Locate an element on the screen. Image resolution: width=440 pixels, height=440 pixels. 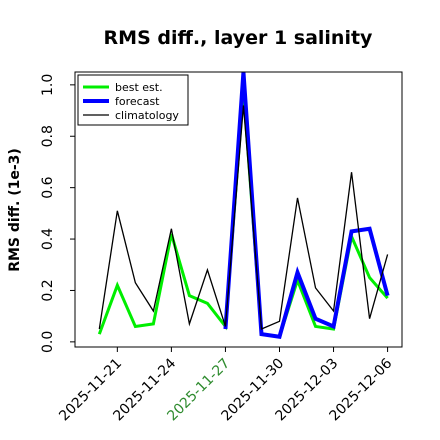
y-axis-label: RMS diff. (1e-3) is located at coordinates (15, 210).